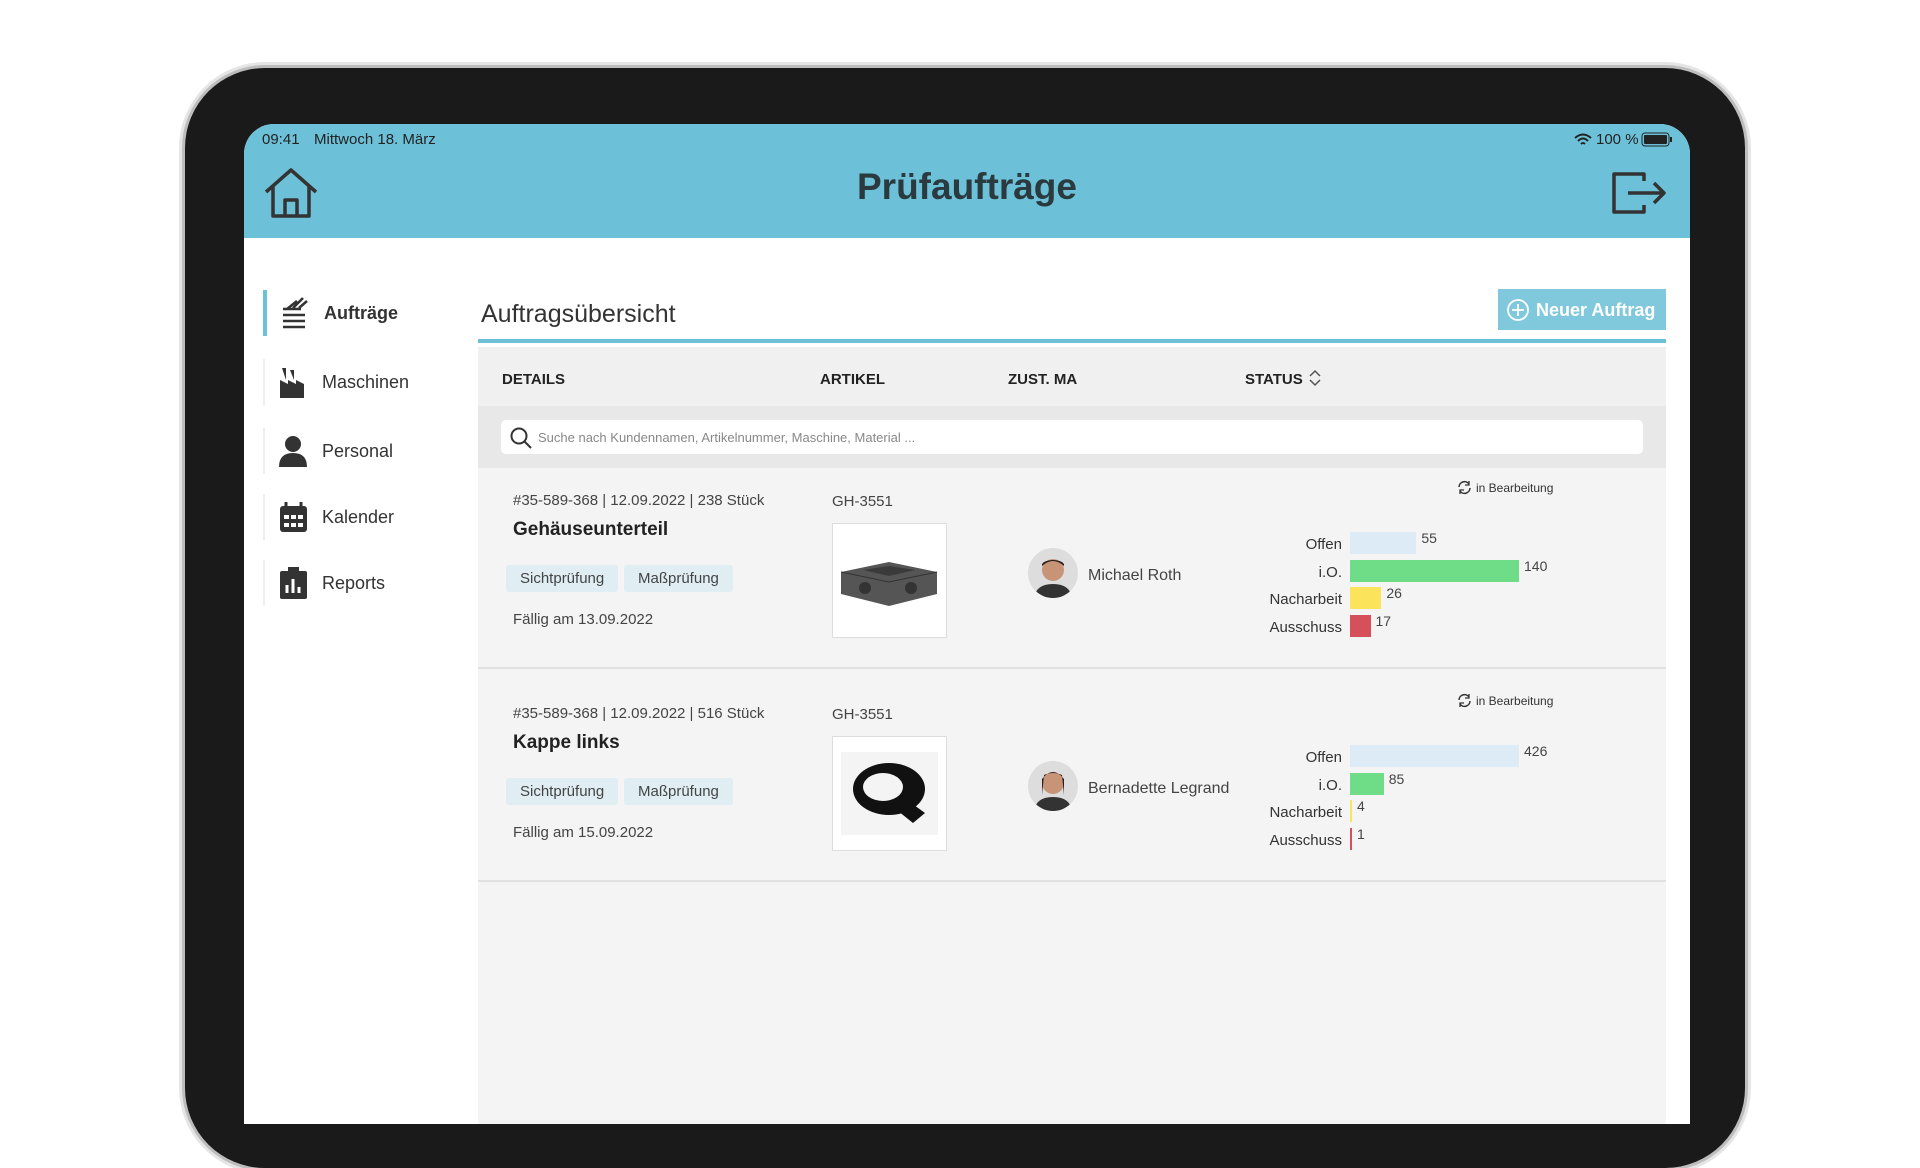  Describe the element at coordinates (1315, 380) in the screenshot. I see `sort-icon` at that location.